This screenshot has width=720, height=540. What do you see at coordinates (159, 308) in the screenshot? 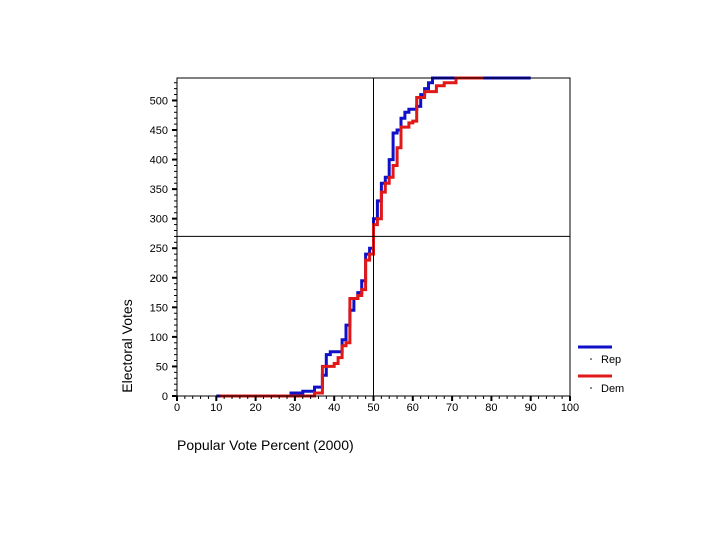
I see `y-tick-label: 150` at bounding box center [159, 308].